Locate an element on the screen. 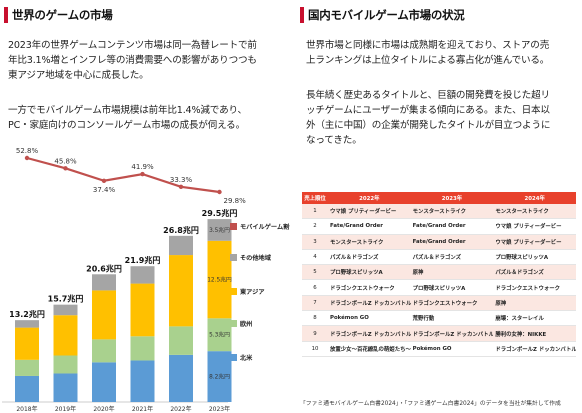 This screenshot has height=413, width=582. legend-label: 東アジア is located at coordinates (252, 292).